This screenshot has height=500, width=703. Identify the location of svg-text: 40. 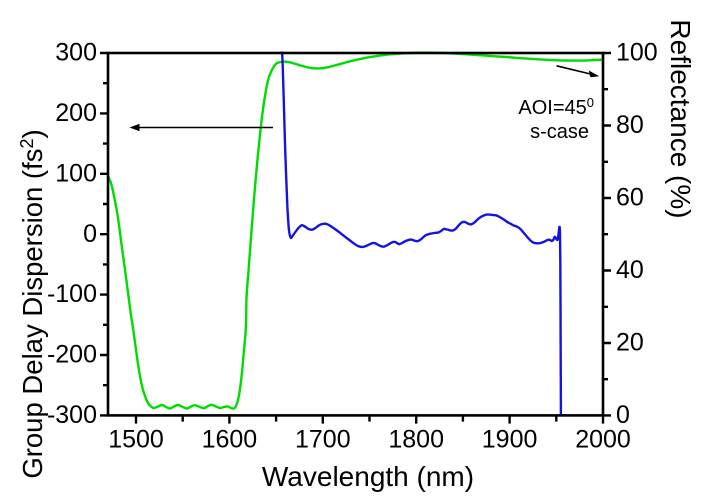
(630, 270).